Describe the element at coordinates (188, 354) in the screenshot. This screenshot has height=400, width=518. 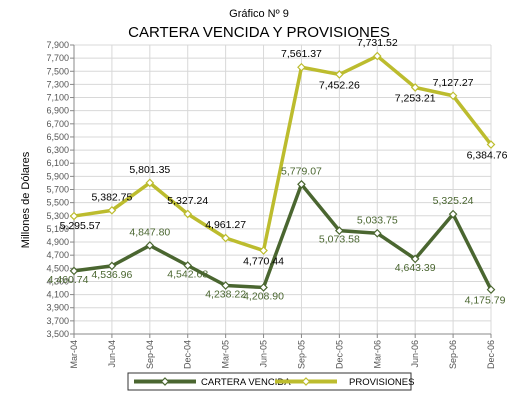
I see `x-tick-label: Dec-04` at that location.